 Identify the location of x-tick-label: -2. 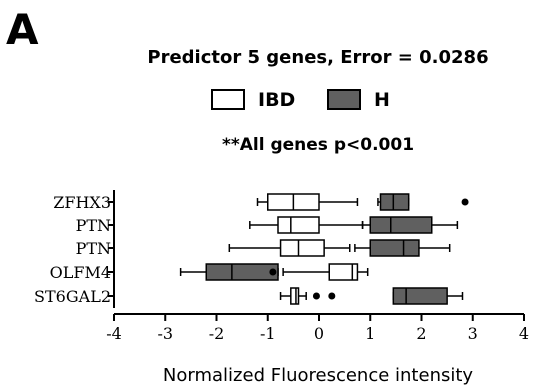
(217, 333).